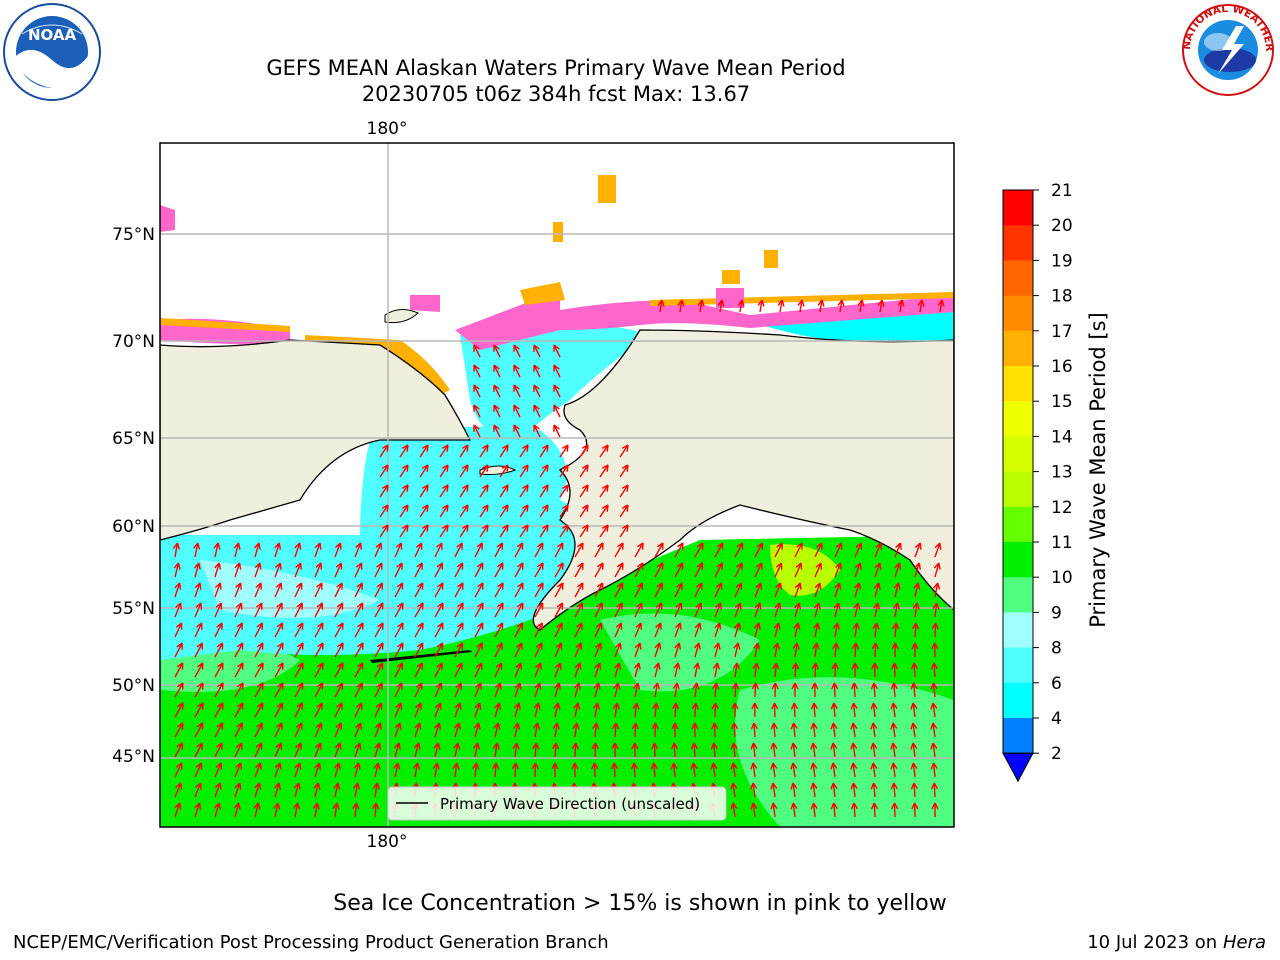 This screenshot has width=1280, height=960. I want to click on lon-label-top: 180°, so click(387, 129).